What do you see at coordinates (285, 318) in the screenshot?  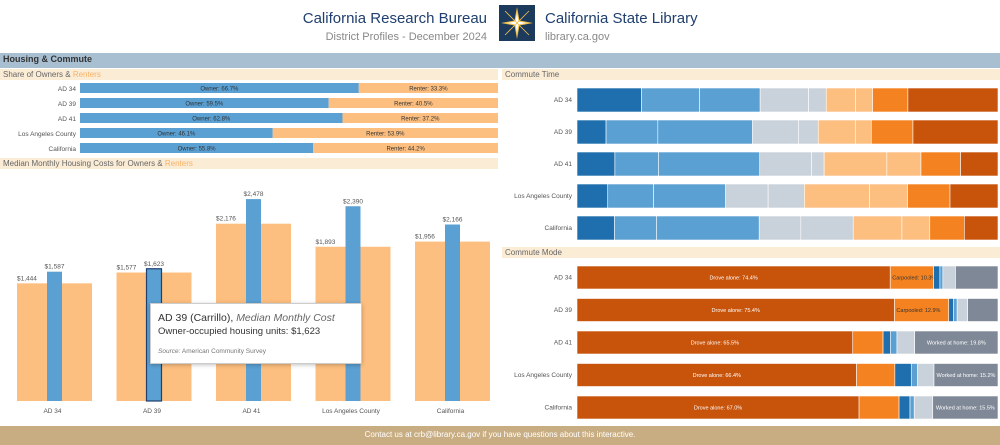 I see `tooltip-heading-italic: Median Monthly Cost` at bounding box center [285, 318].